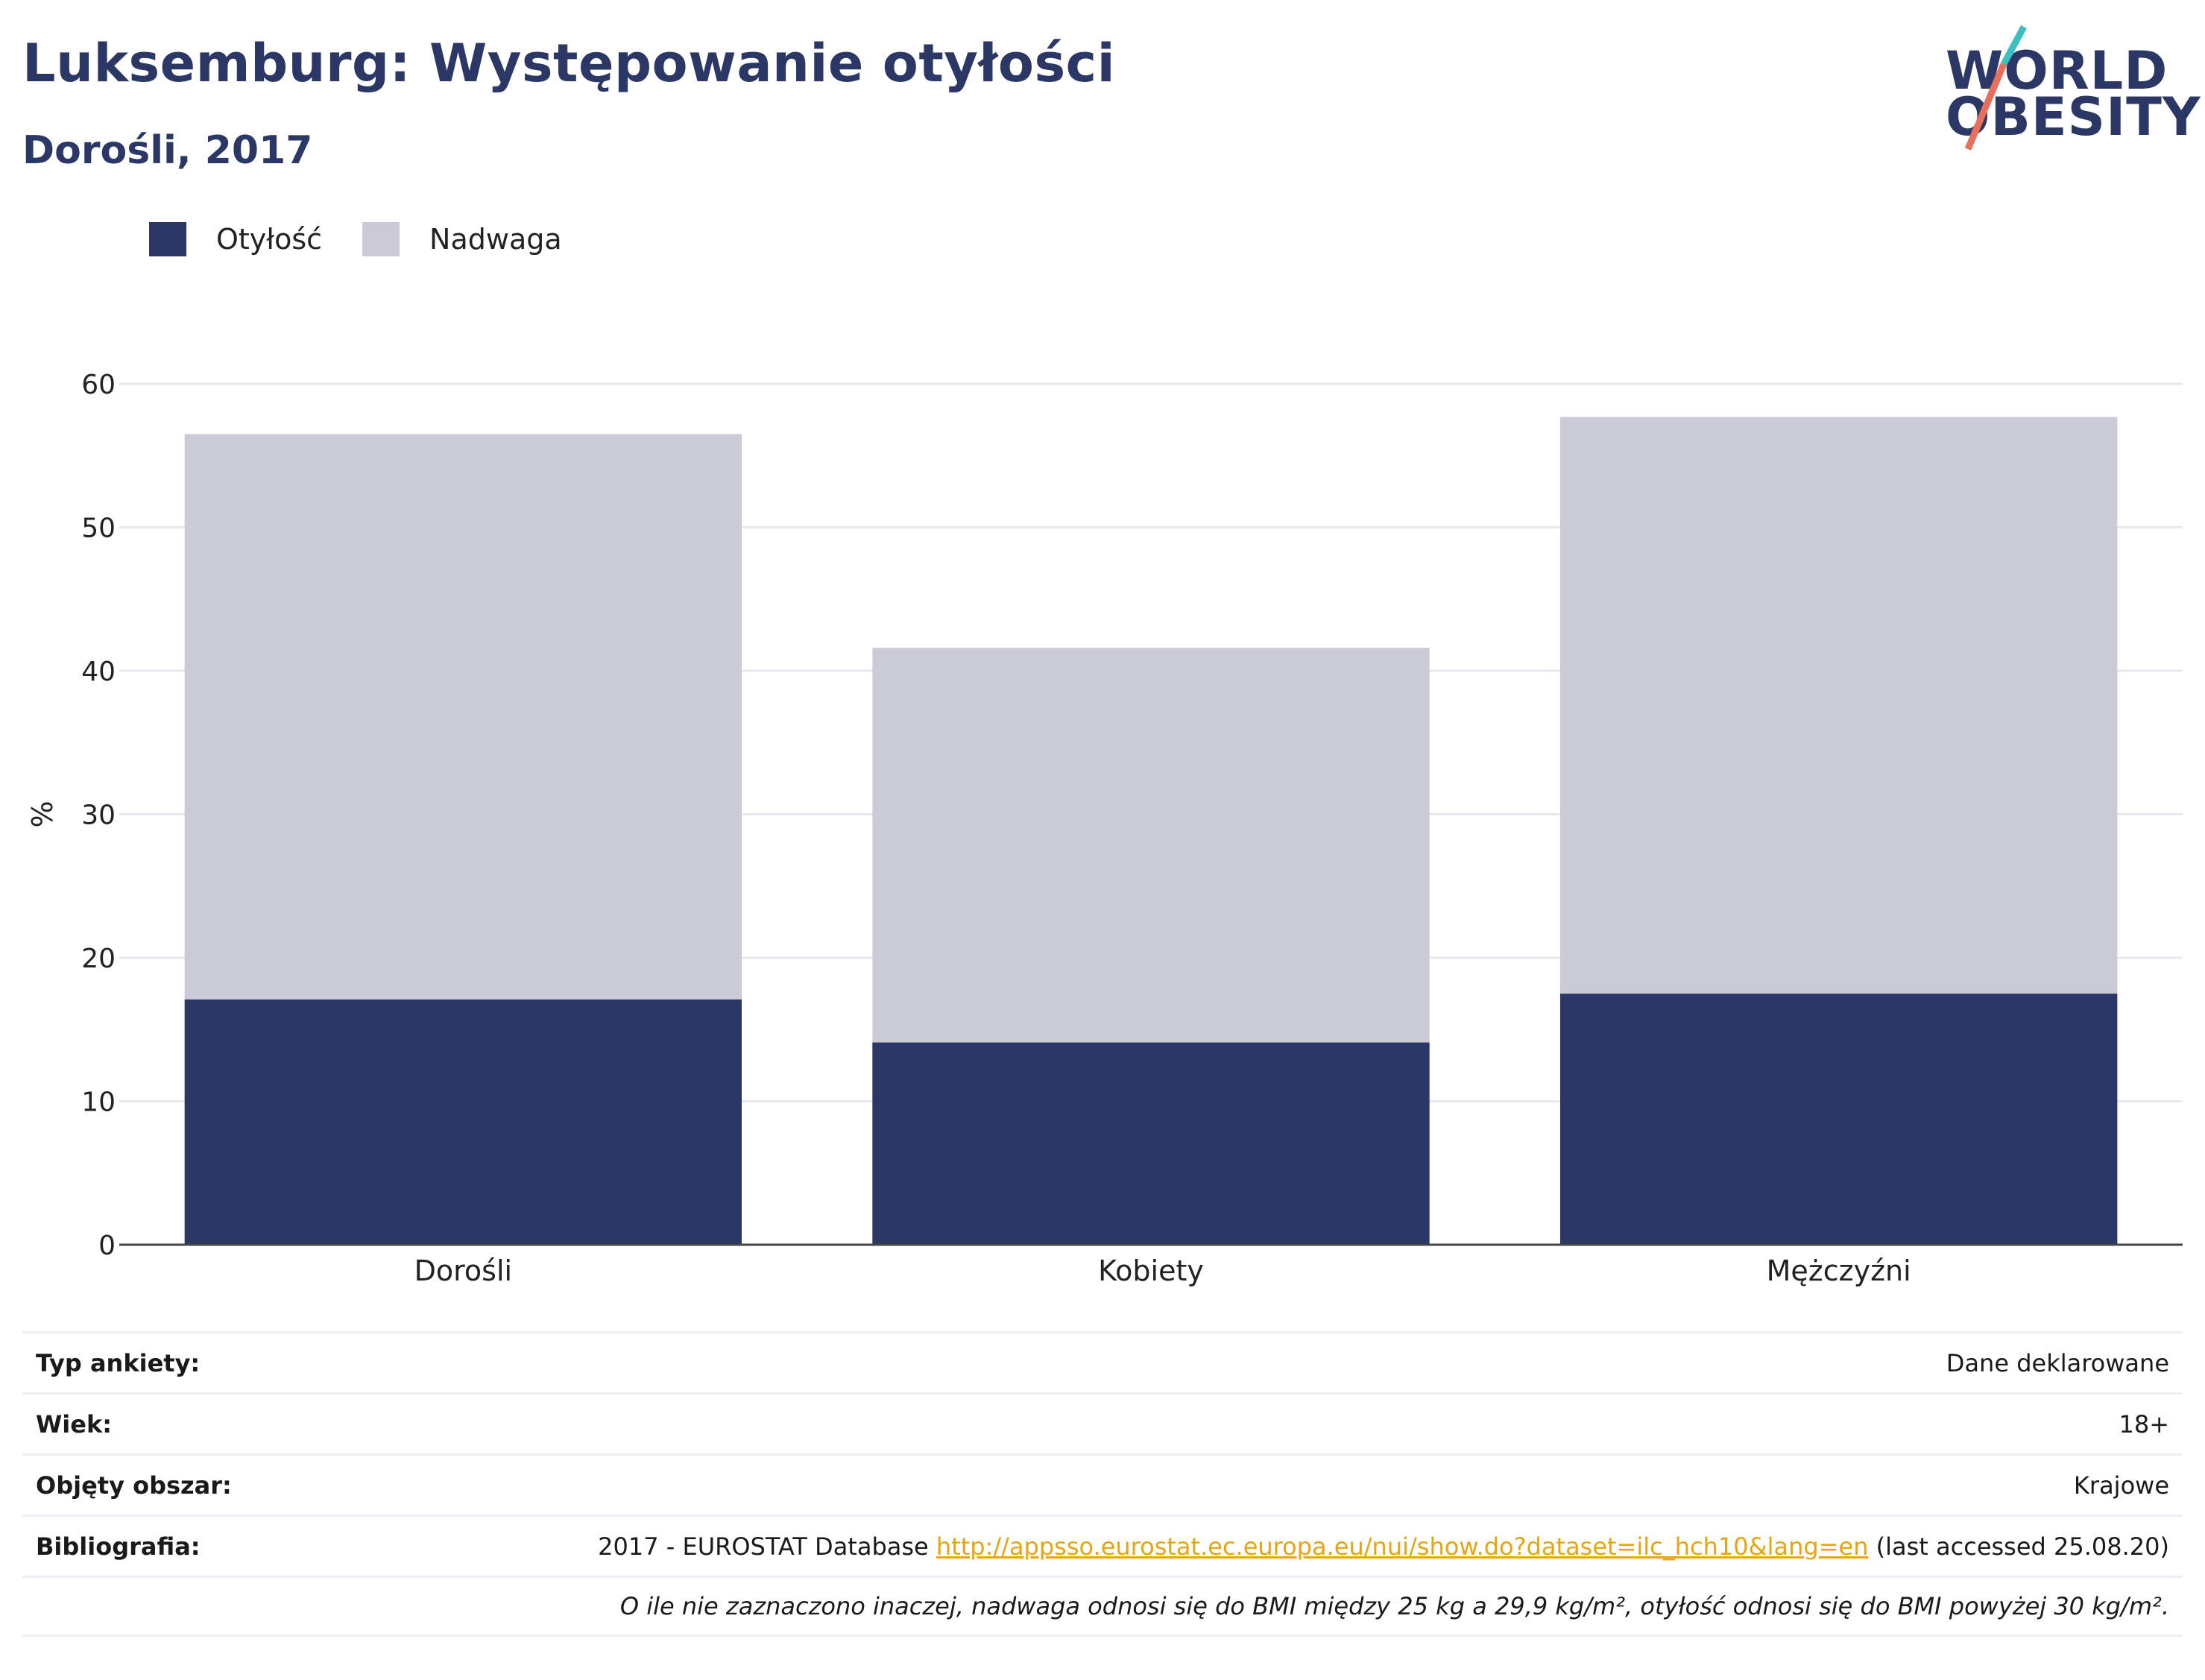 The height and width of the screenshot is (1680, 2205). What do you see at coordinates (107, 1246) in the screenshot?
I see `y-tick-label: 0` at bounding box center [107, 1246].